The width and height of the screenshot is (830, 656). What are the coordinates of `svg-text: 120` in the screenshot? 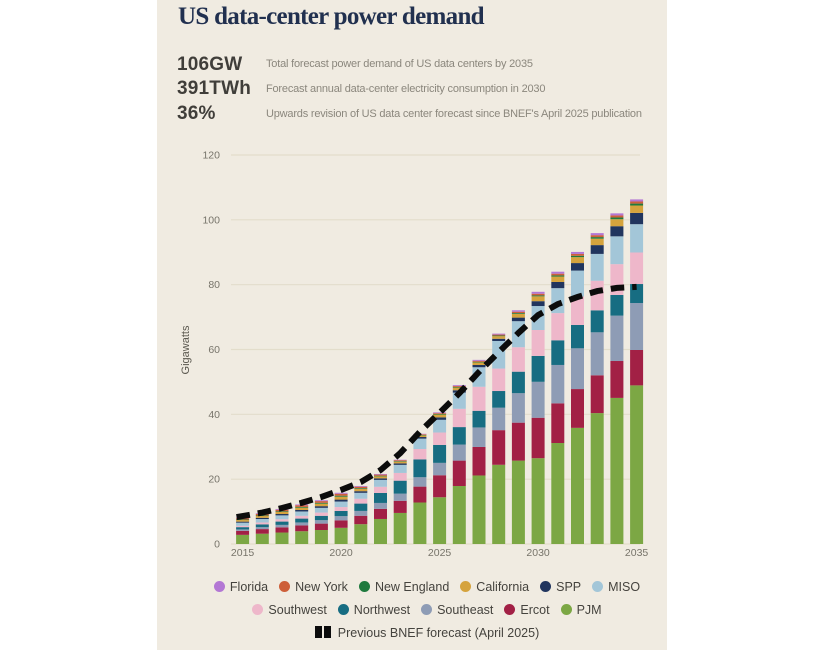 It's located at (211, 156).